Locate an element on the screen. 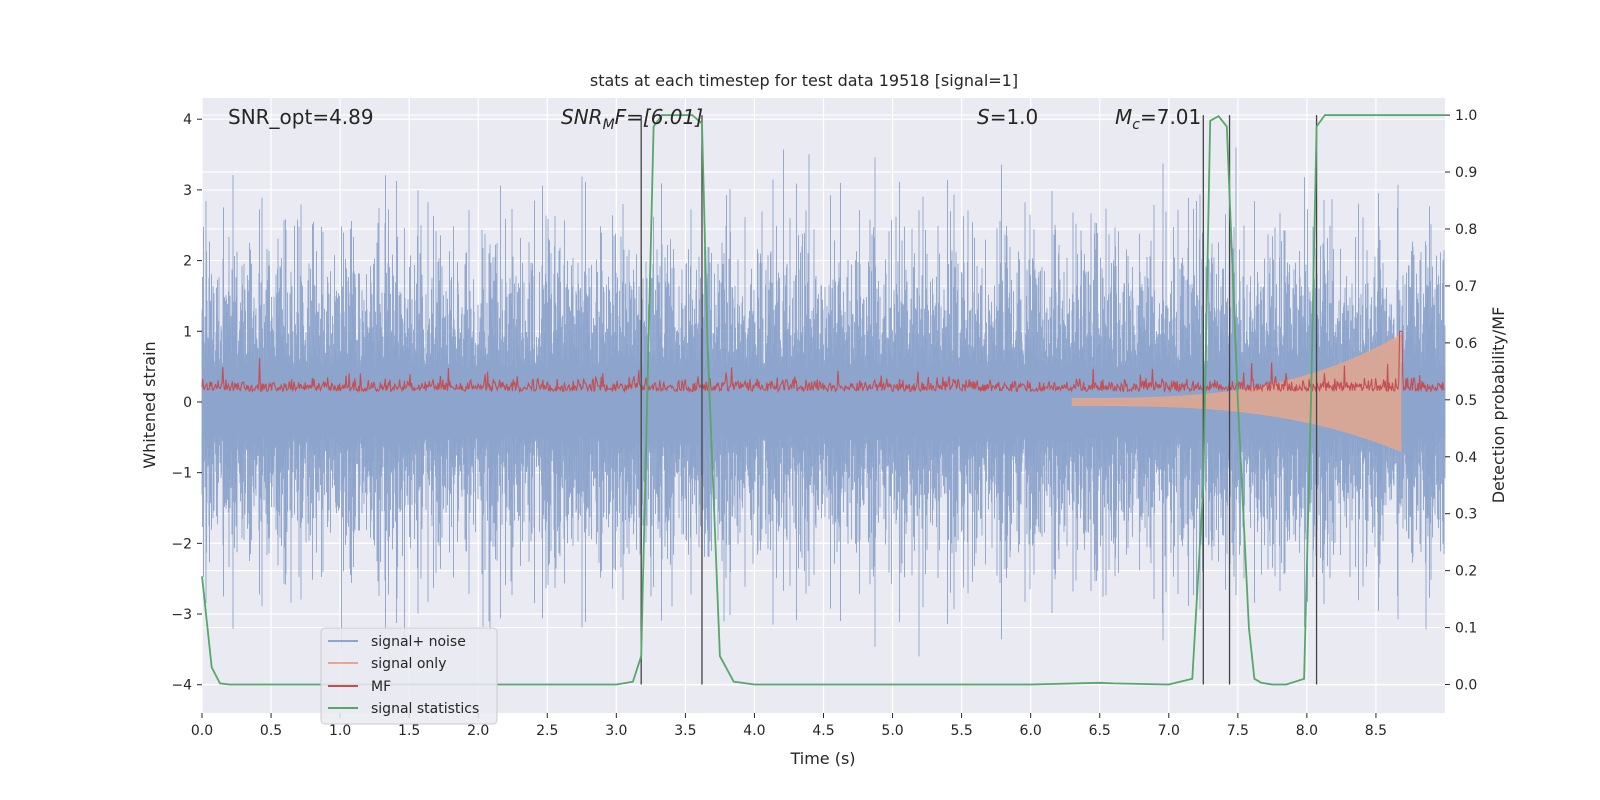 The image size is (1600, 800). x-tick-label: 3.0 is located at coordinates (616, 731).